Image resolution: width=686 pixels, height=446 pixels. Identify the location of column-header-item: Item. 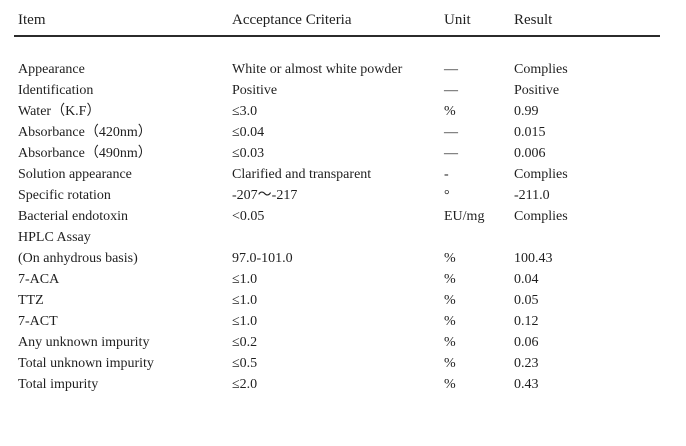
(121, 24).